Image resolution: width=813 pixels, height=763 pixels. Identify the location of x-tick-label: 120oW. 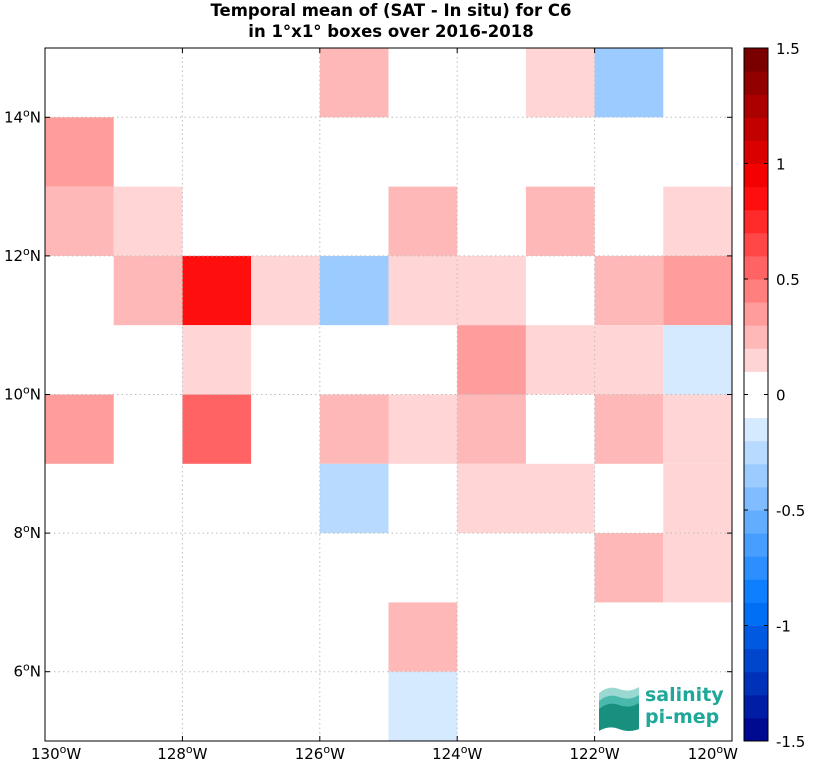
(713, 753).